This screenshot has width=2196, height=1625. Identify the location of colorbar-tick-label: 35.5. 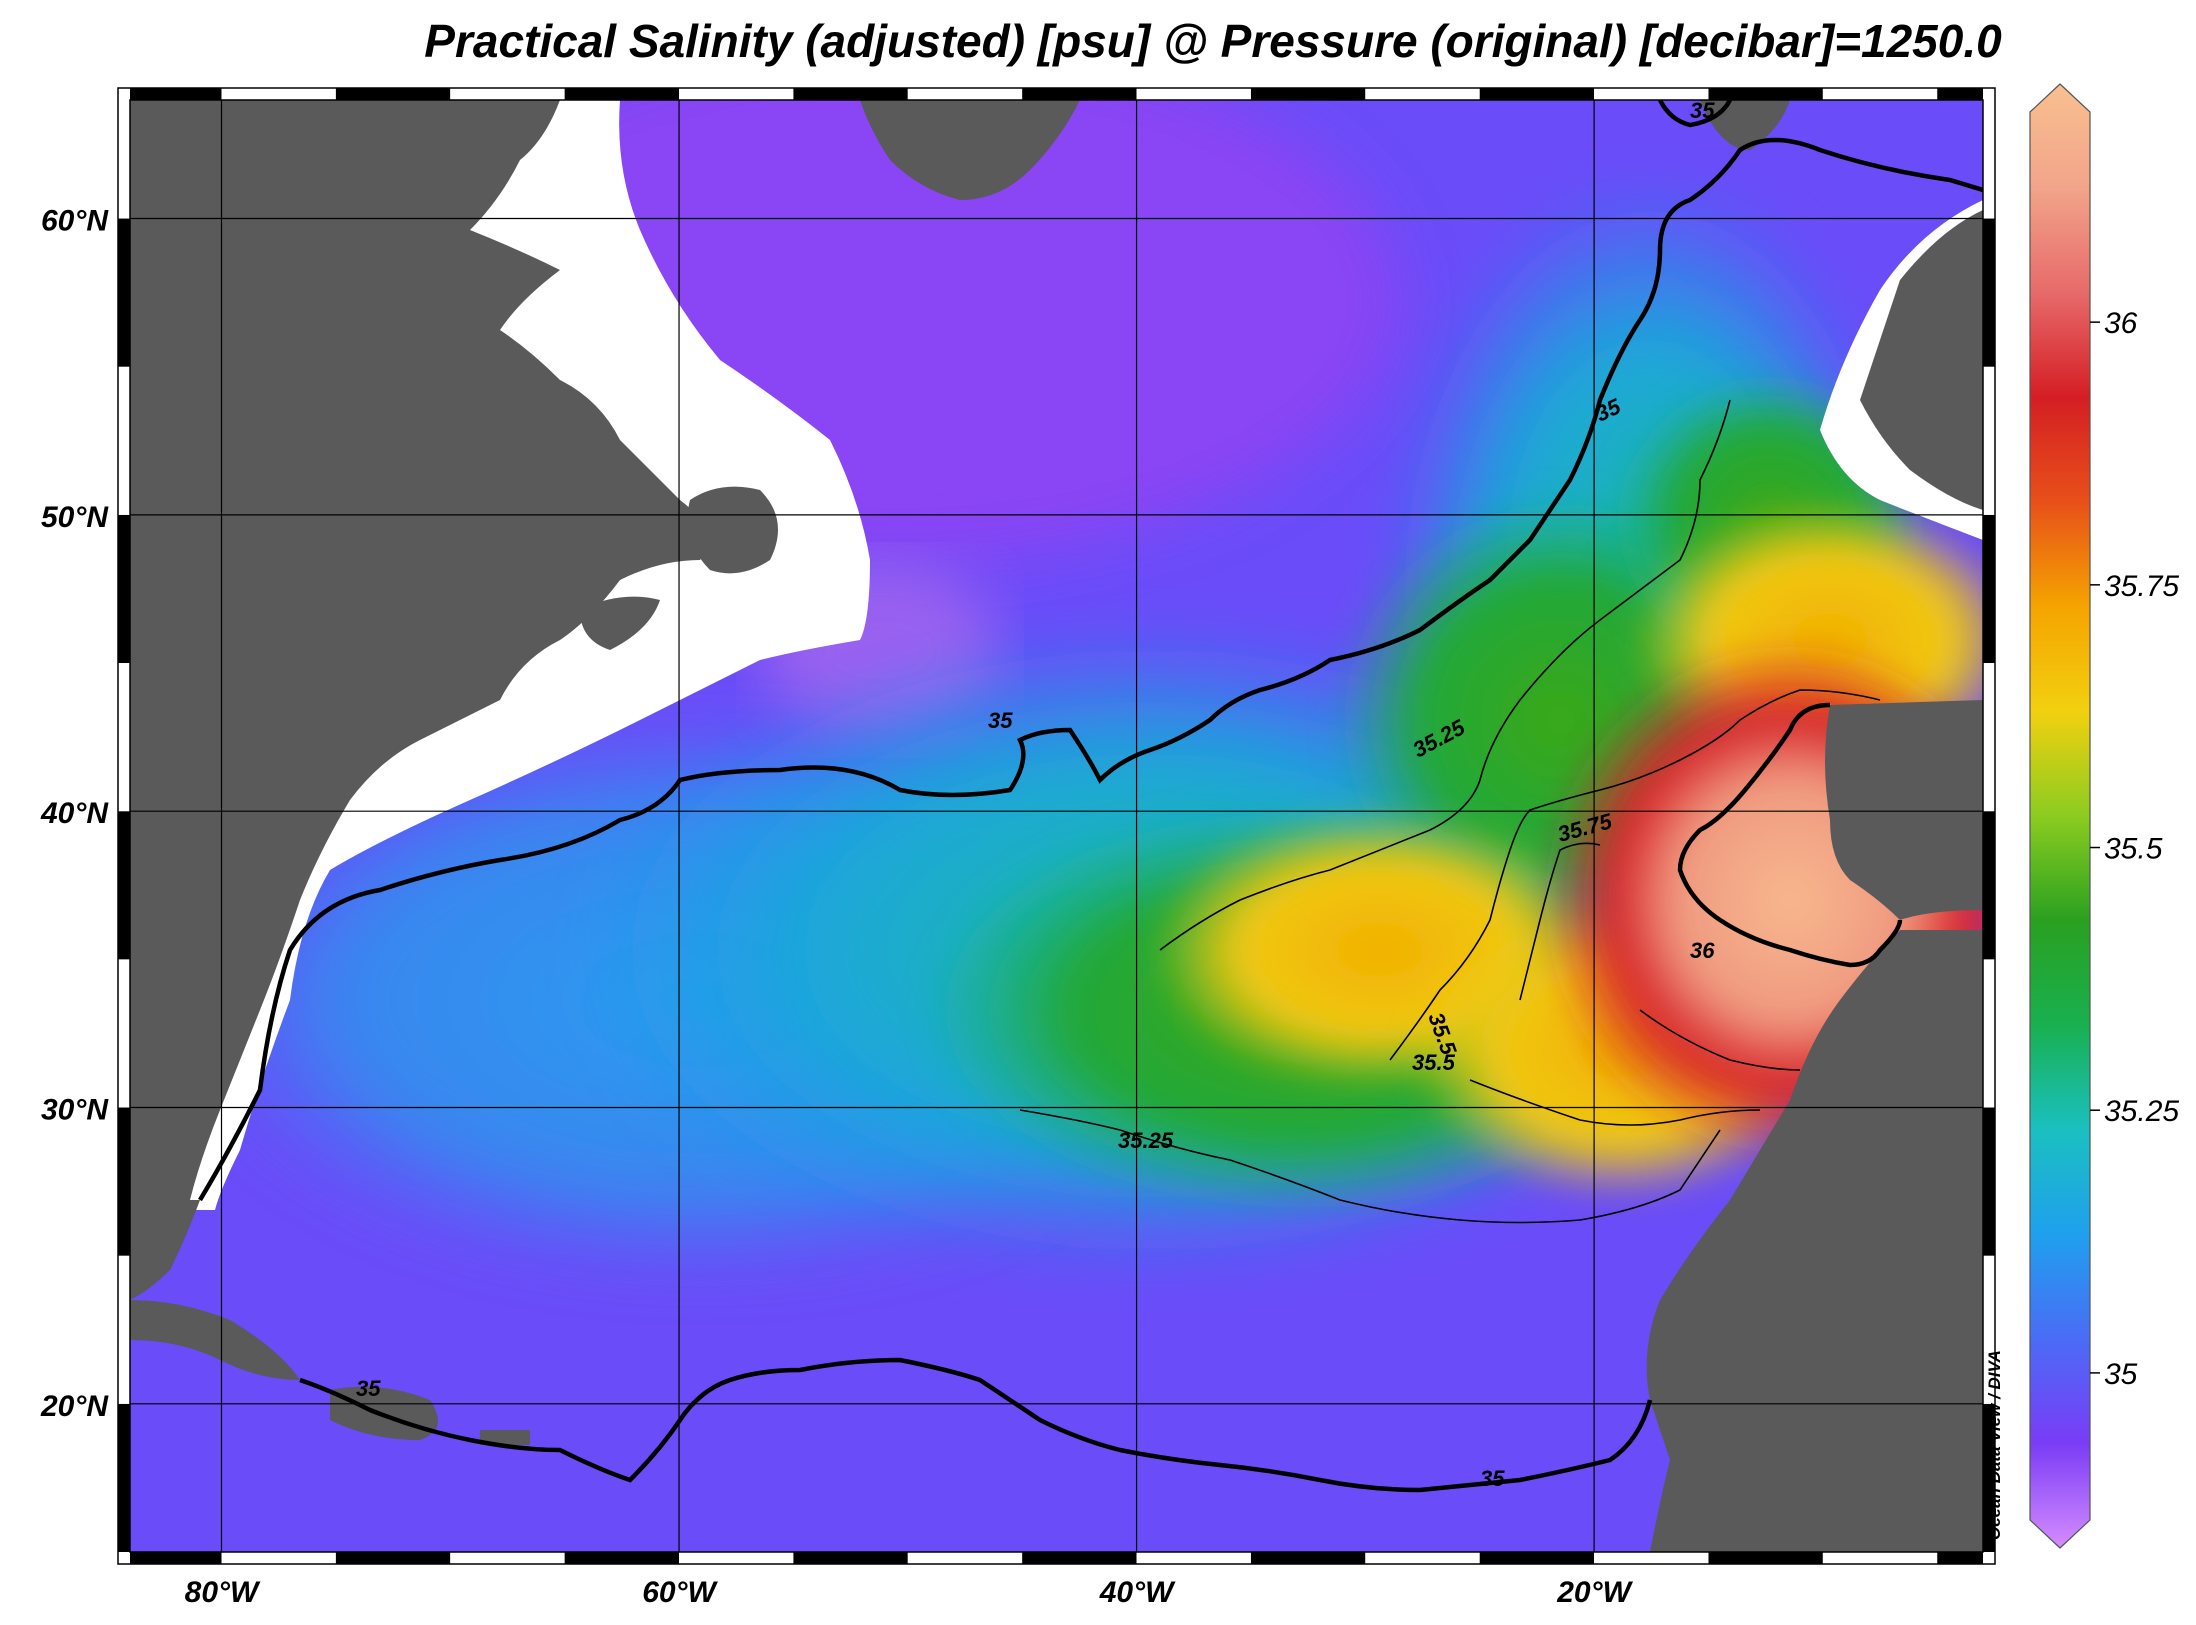
(2133, 849).